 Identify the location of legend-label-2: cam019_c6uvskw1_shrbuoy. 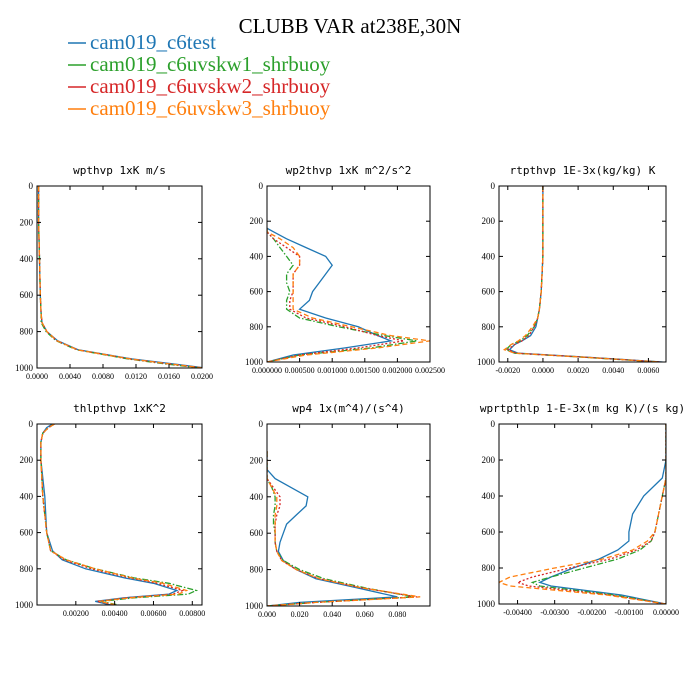
(210, 64).